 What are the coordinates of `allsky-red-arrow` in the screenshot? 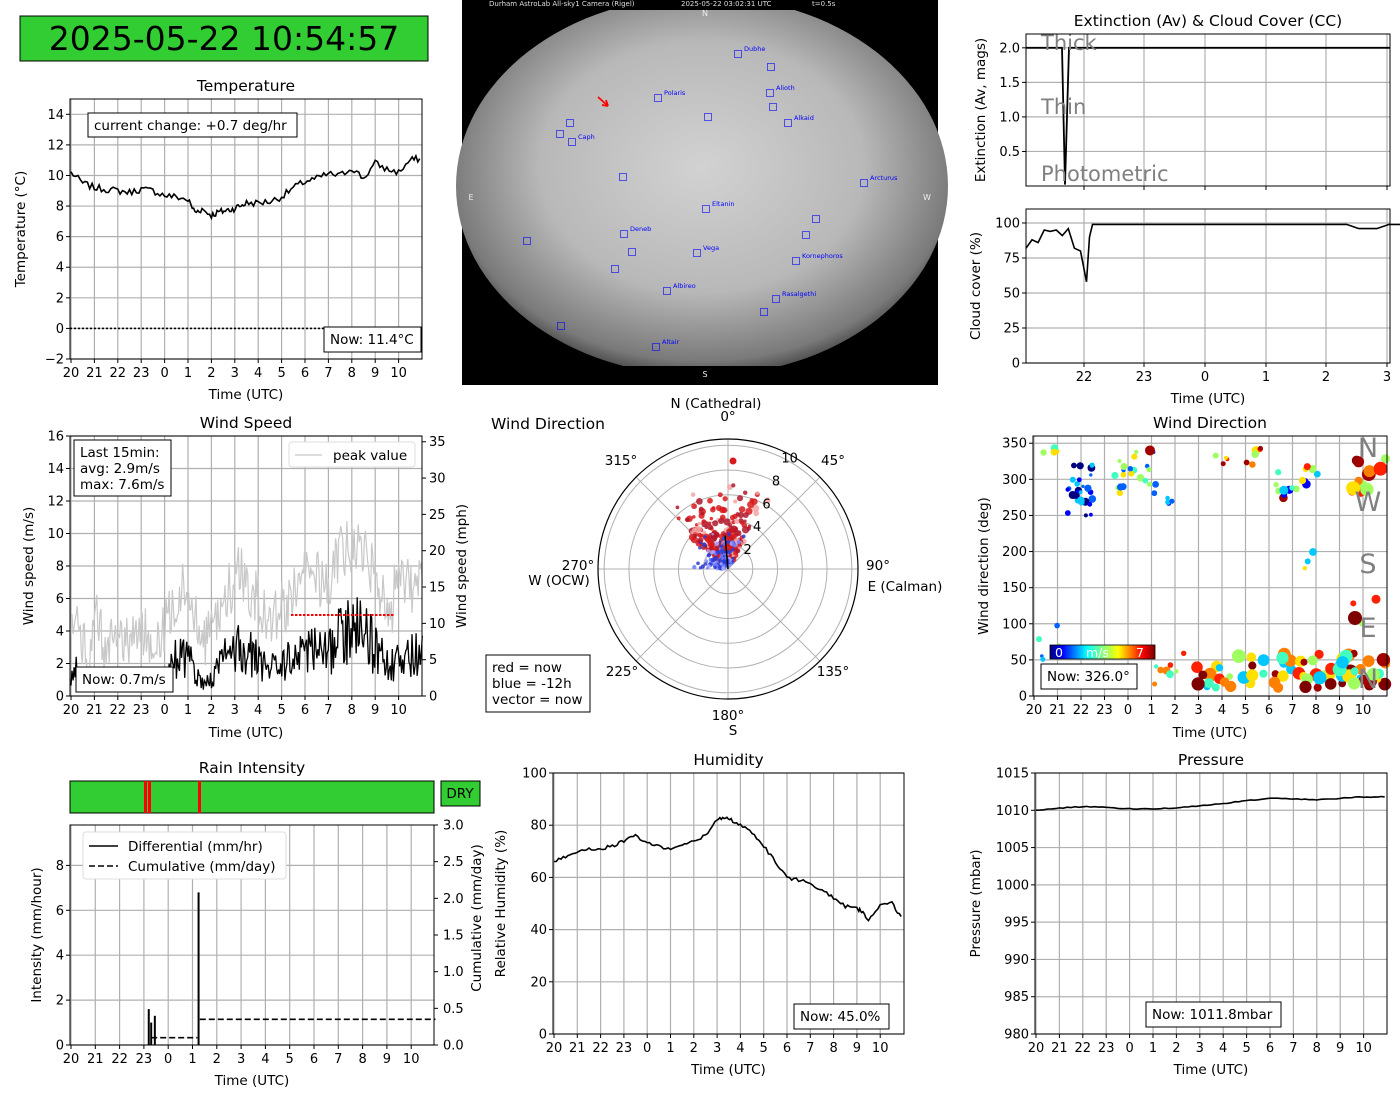 It's located at (603, 101).